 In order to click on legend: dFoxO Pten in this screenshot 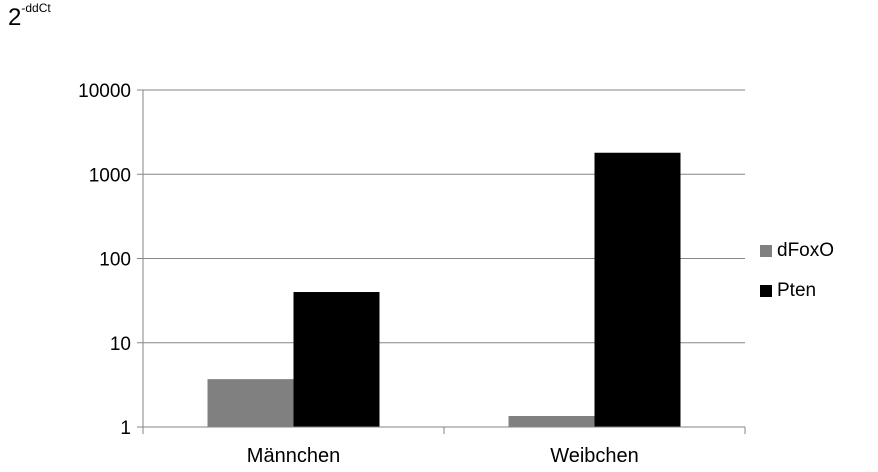, I will do `click(797, 280)`.